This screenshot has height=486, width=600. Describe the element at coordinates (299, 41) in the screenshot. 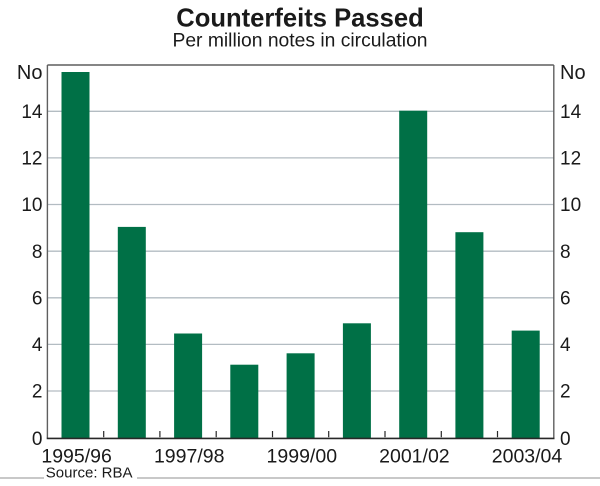

I see `svg-text:Per million notes in circulati: Per million notes in circulation` at that location.